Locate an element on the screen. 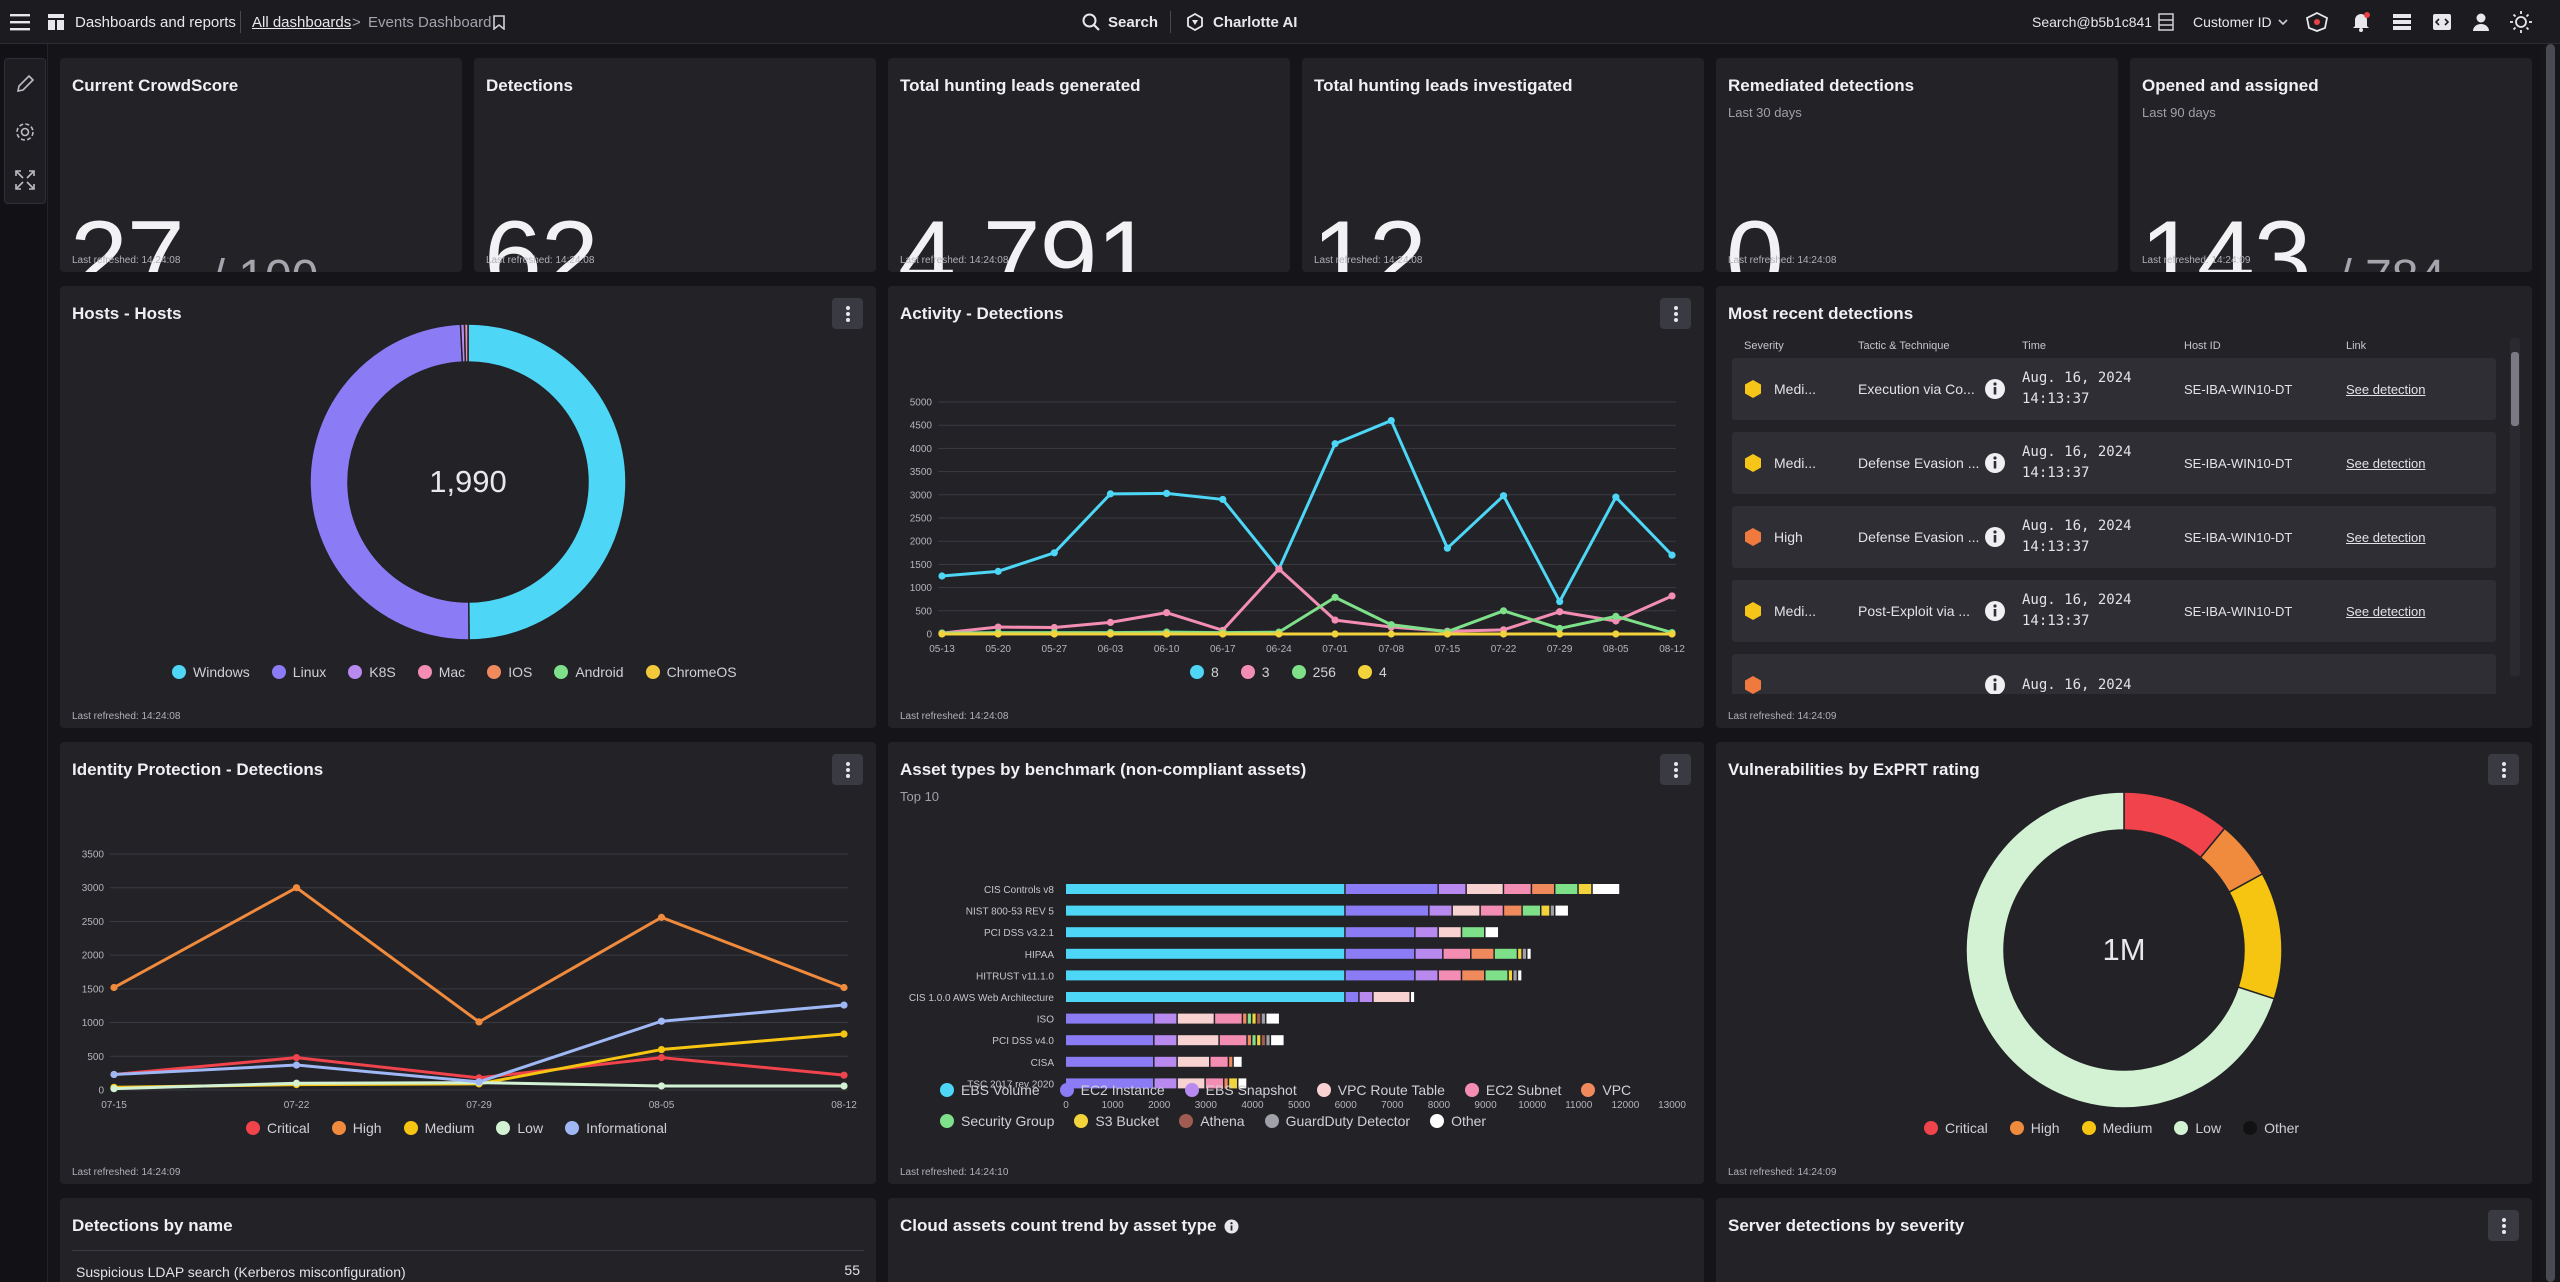 This screenshot has width=2560, height=1282. legend-item-windows: Windows is located at coordinates (211, 672).